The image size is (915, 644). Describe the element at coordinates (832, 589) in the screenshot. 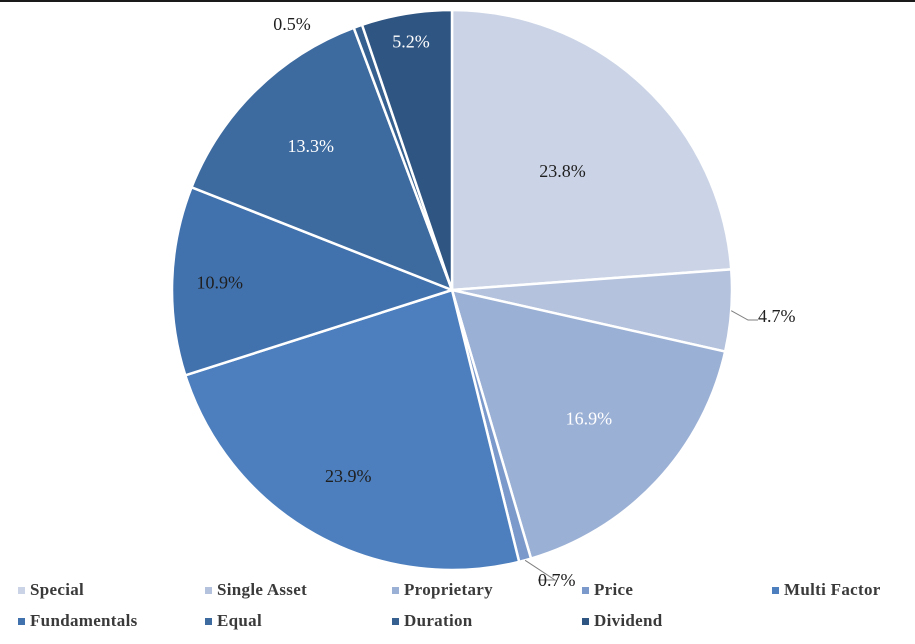

I see `legend-label-multi-factor: Multi Factor` at that location.